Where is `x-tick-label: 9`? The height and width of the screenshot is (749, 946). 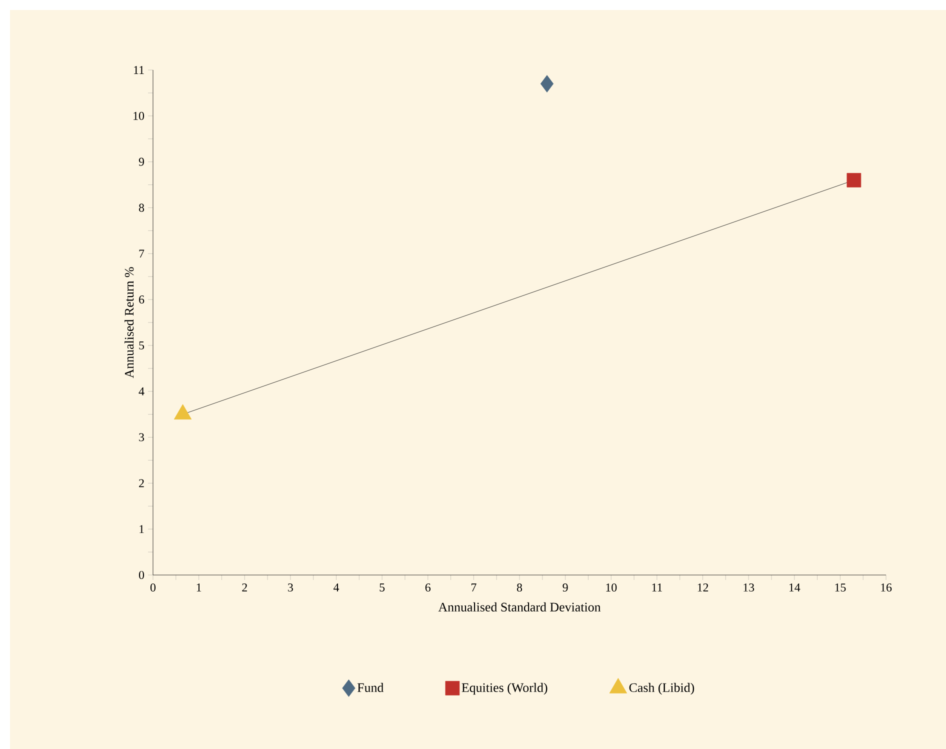
x-tick-label: 9 is located at coordinates (565, 587).